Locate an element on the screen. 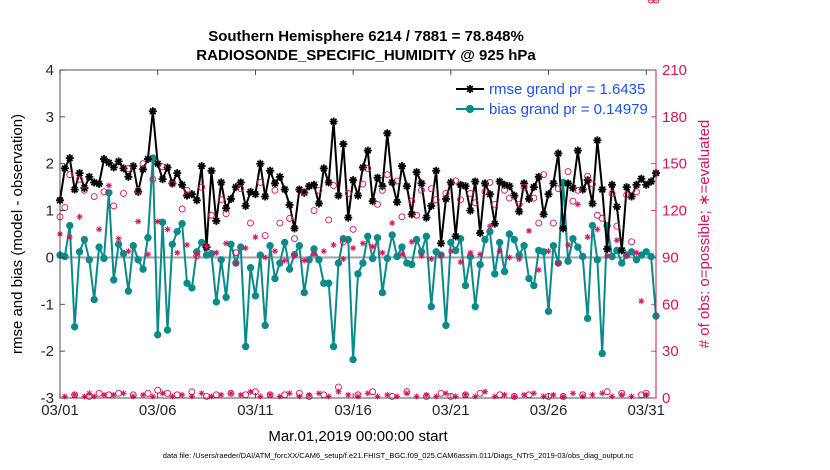  legend-box is located at coordinates (551, 98).